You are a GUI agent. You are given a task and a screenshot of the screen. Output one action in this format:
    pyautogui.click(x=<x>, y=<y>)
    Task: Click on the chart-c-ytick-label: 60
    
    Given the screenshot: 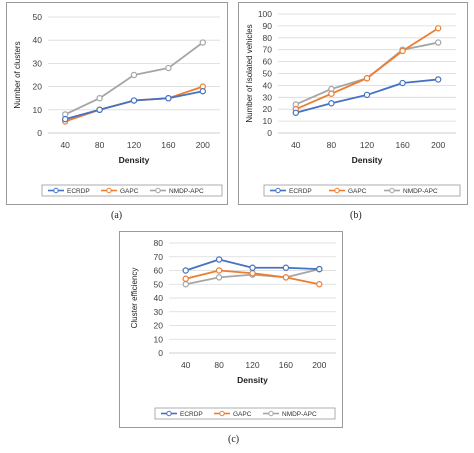 What is the action you would take?
    pyautogui.click(x=159, y=271)
    